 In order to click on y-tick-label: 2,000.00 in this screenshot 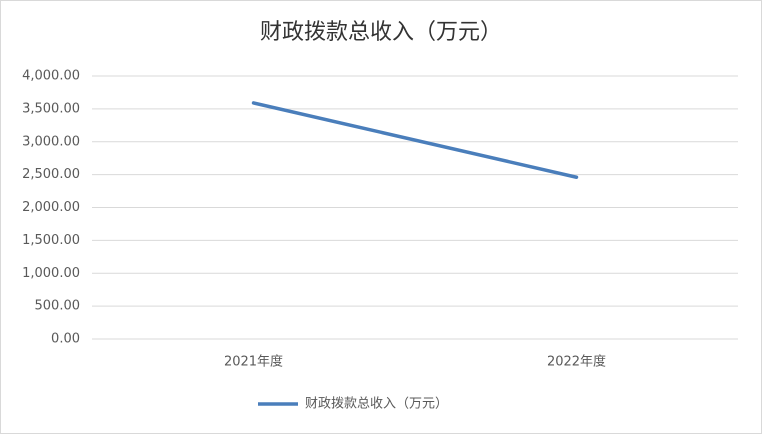, I will do `click(51, 207)`.